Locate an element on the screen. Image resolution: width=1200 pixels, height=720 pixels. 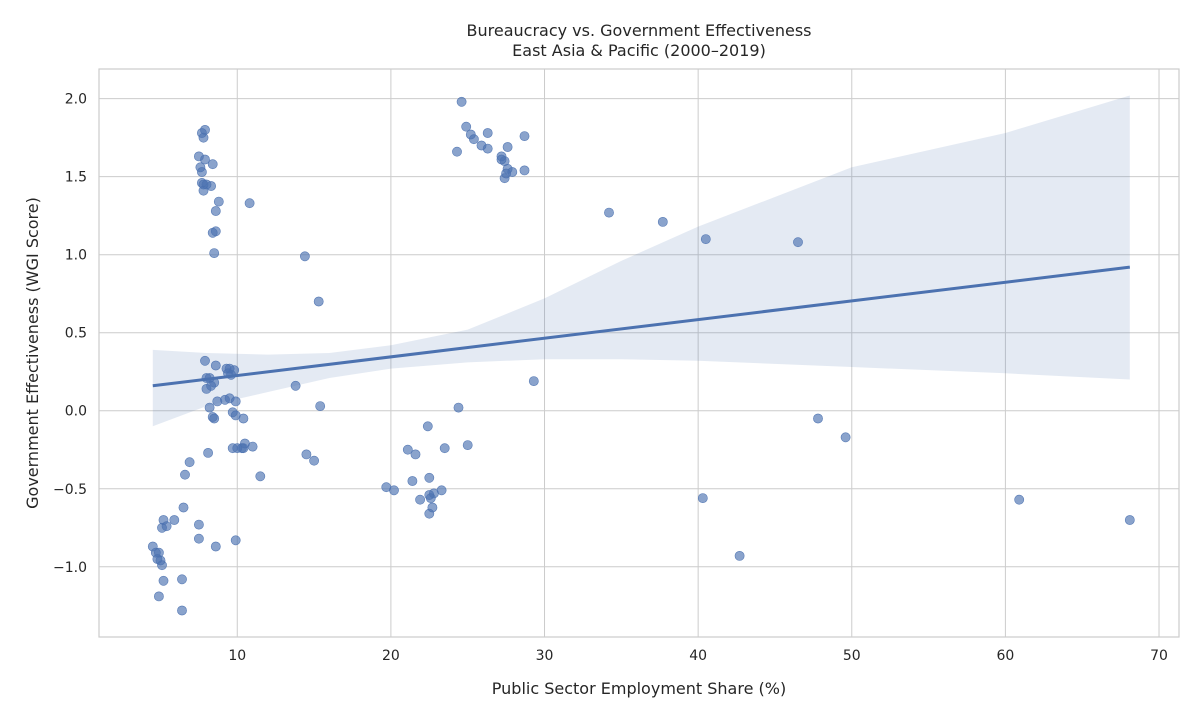
y-tick-label: −0.5 is located at coordinates (70, 490).